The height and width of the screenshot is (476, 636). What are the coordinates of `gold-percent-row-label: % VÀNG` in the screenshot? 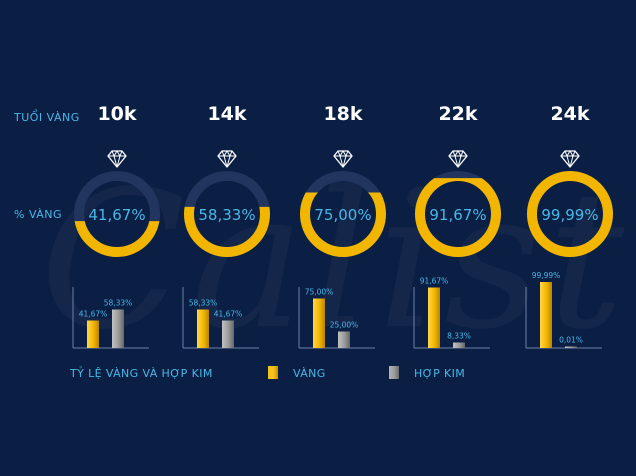 It's located at (38, 214).